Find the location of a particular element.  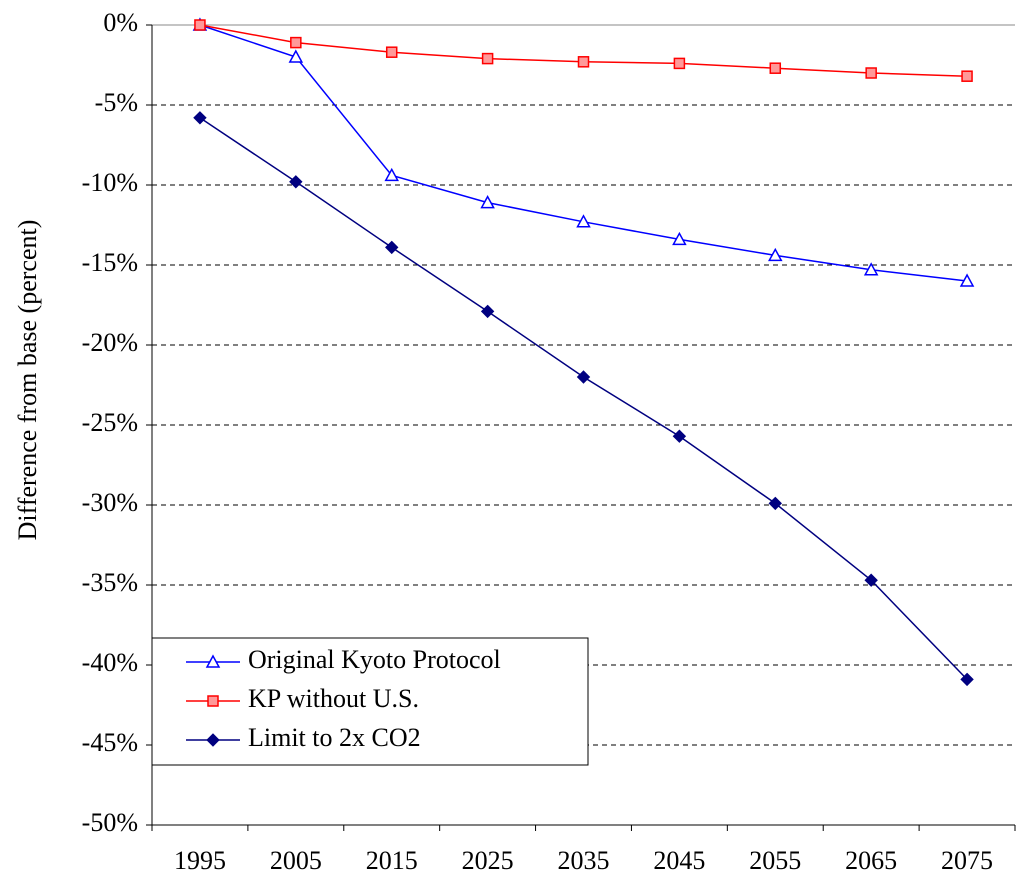

y-tick-label: -30% is located at coordinates (110, 502).